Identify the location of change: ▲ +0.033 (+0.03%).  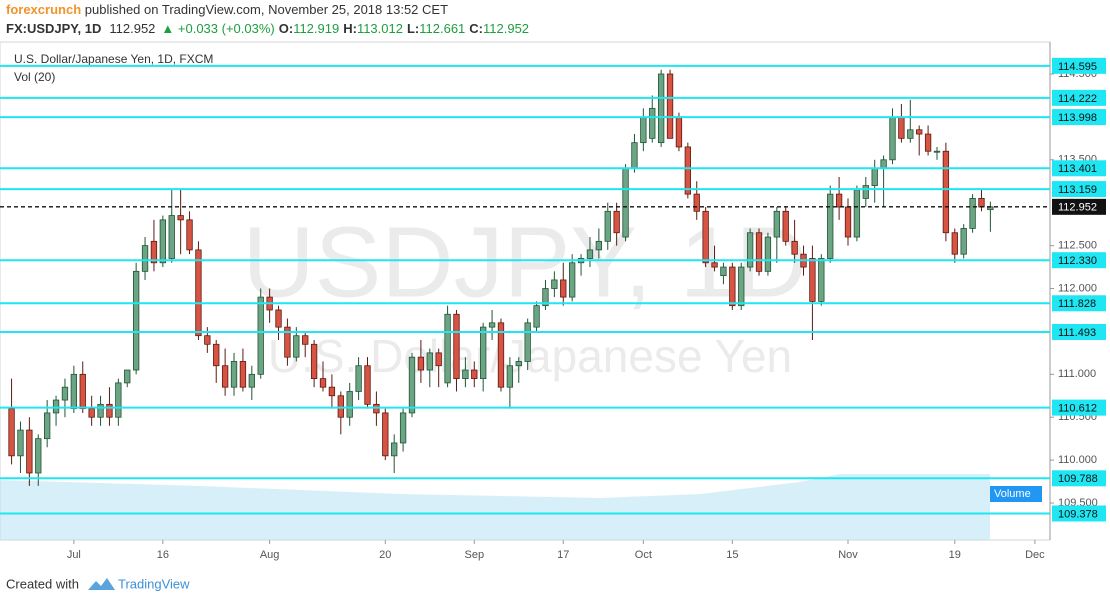
(217, 28).